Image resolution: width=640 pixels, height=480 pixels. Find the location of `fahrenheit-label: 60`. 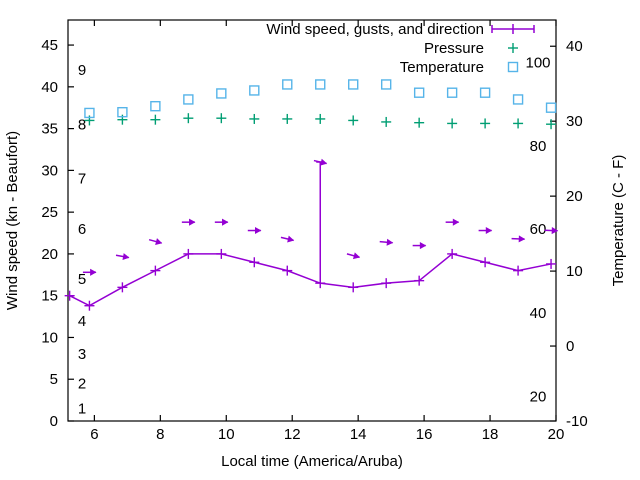

fahrenheit-label: 60 is located at coordinates (538, 229).